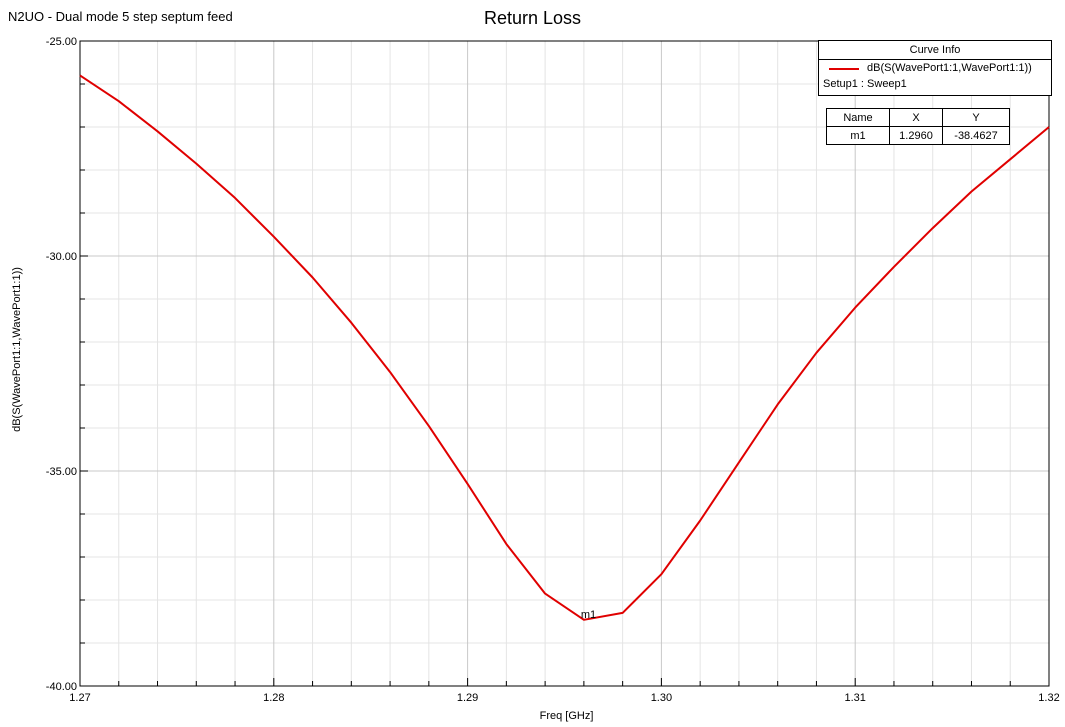  I want to click on x-tick-label: 1.27, so click(79, 698).